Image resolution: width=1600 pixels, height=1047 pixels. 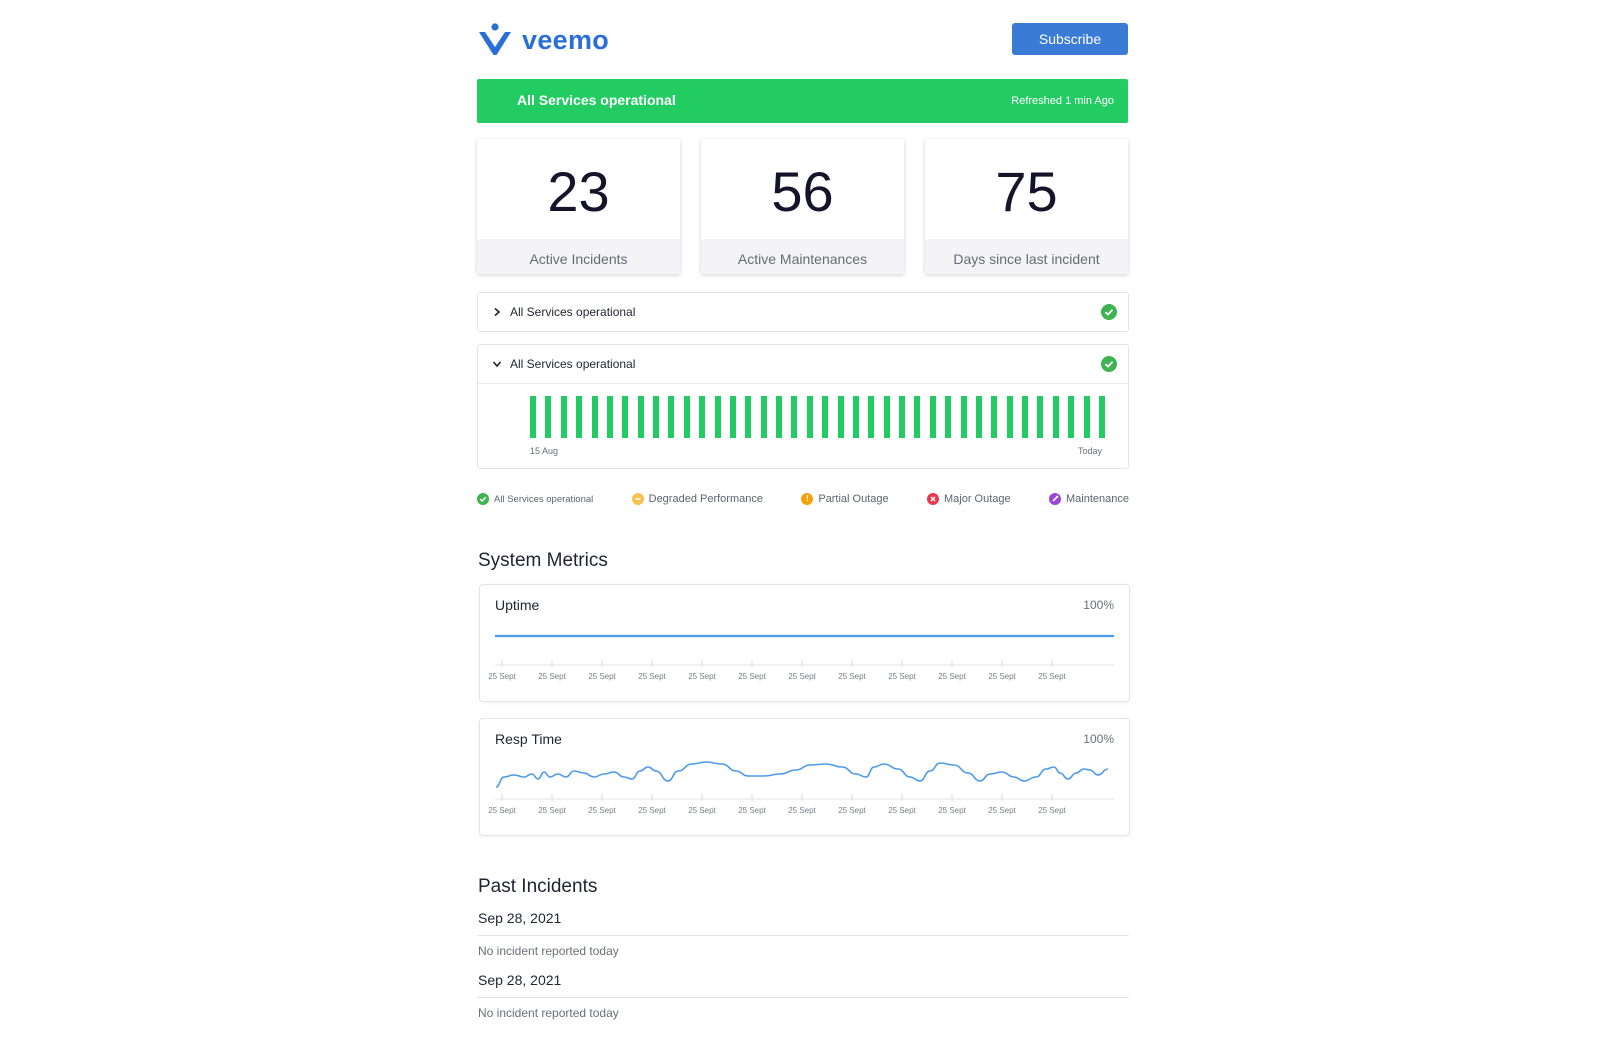 I want to click on subscribe-button: Subscribe, so click(x=1070, y=39).